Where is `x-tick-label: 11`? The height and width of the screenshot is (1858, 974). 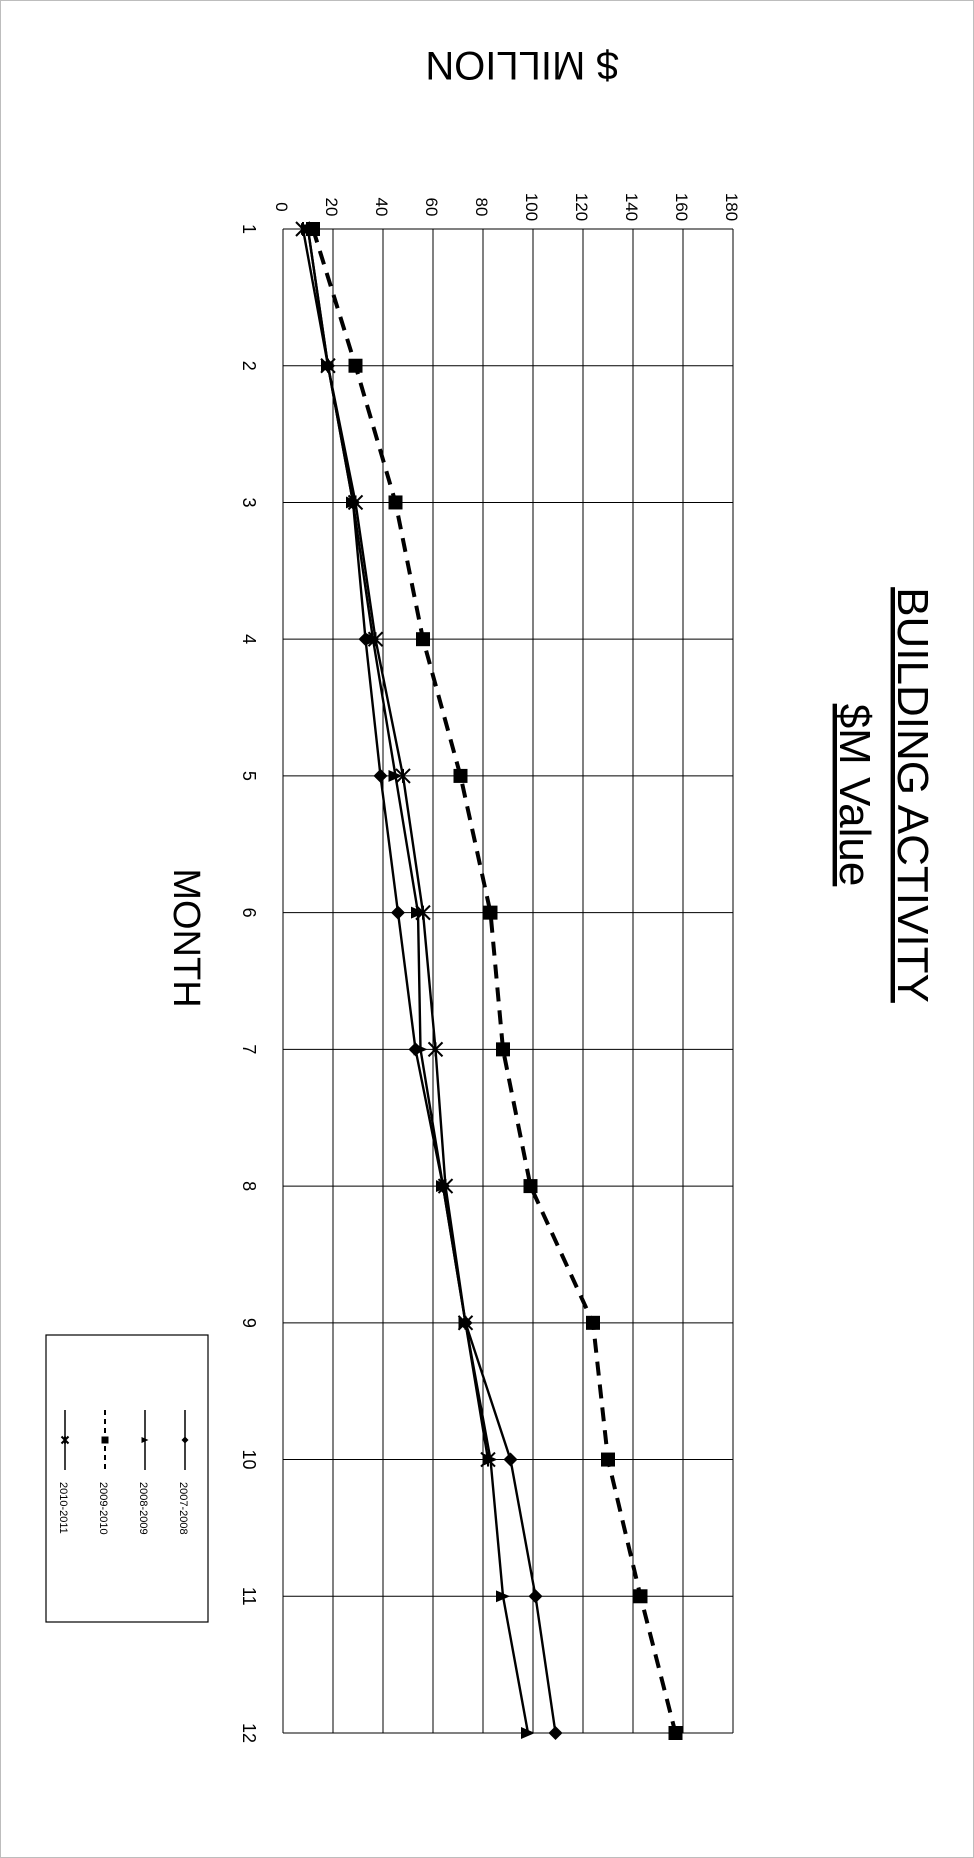
x-tick-label: 11 is located at coordinates (249, 1596).